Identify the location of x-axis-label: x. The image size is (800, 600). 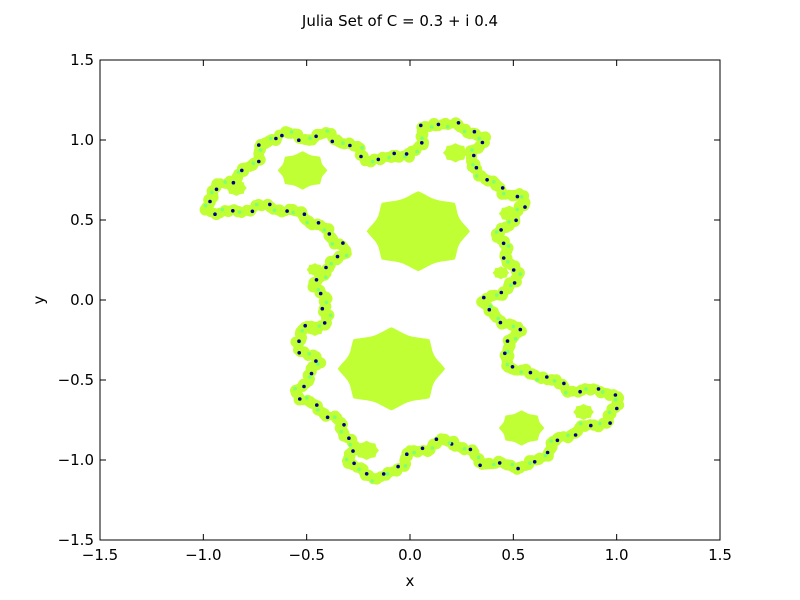
(410, 581).